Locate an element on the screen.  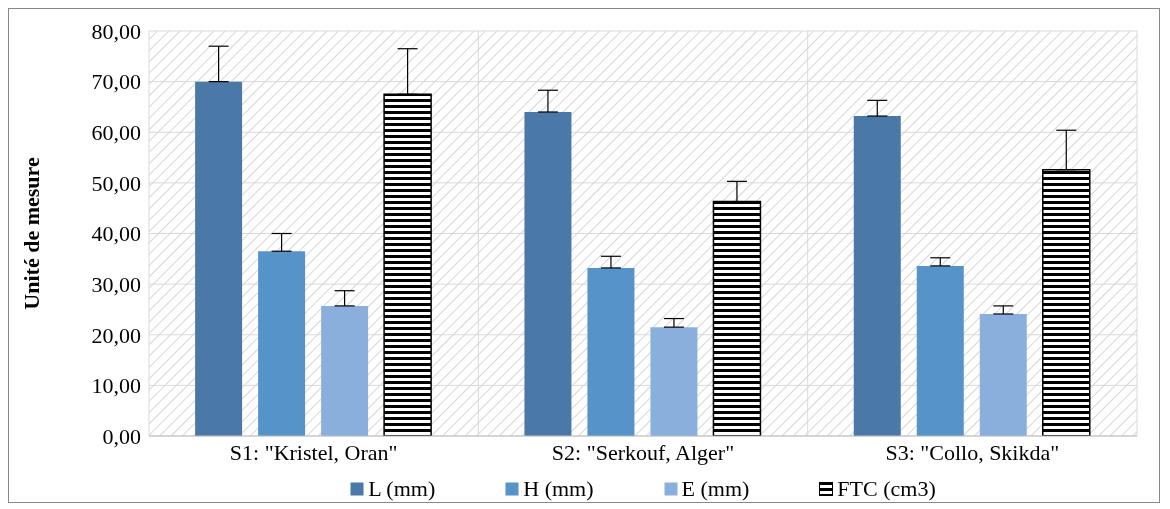
y-tick-label: 50,00 is located at coordinates (116, 183).